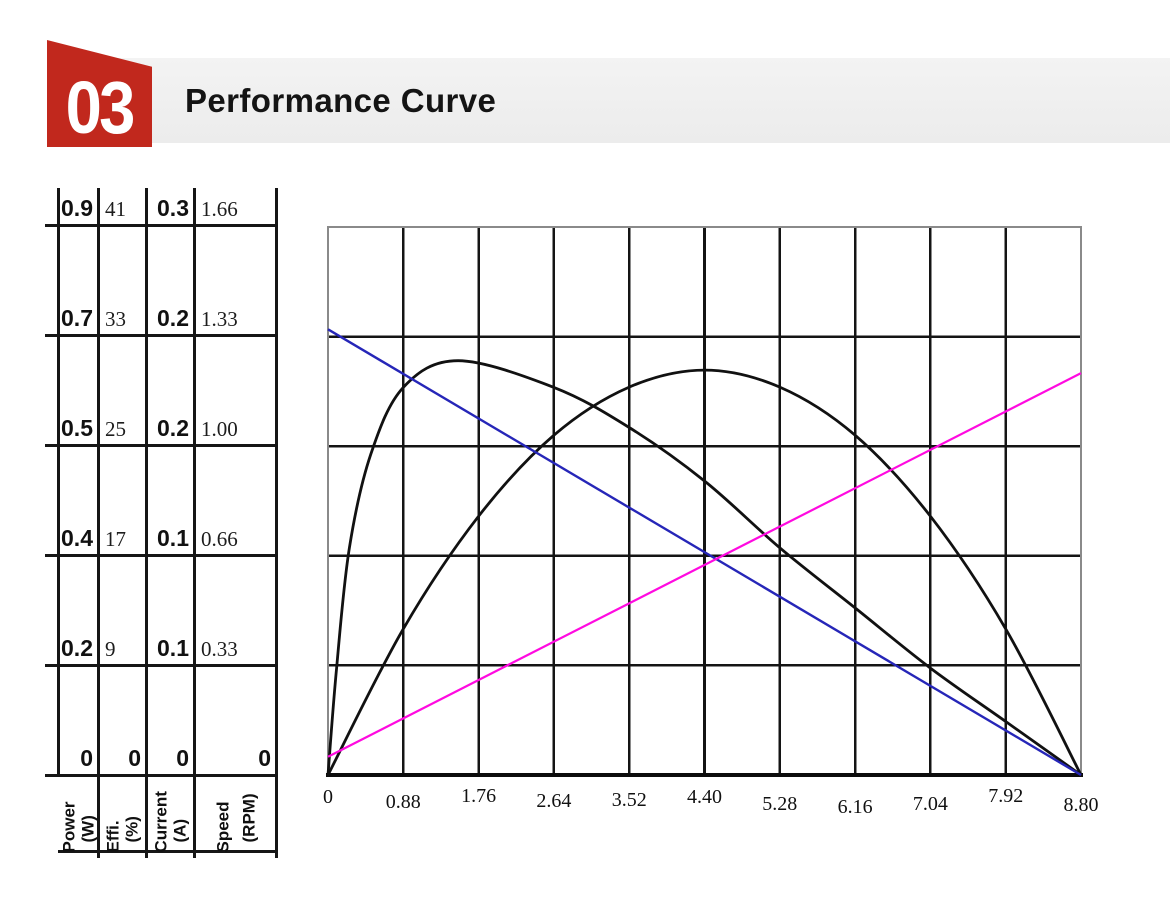 The width and height of the screenshot is (1170, 911). I want to click on axis-name-label: Effi., so click(112, 835).